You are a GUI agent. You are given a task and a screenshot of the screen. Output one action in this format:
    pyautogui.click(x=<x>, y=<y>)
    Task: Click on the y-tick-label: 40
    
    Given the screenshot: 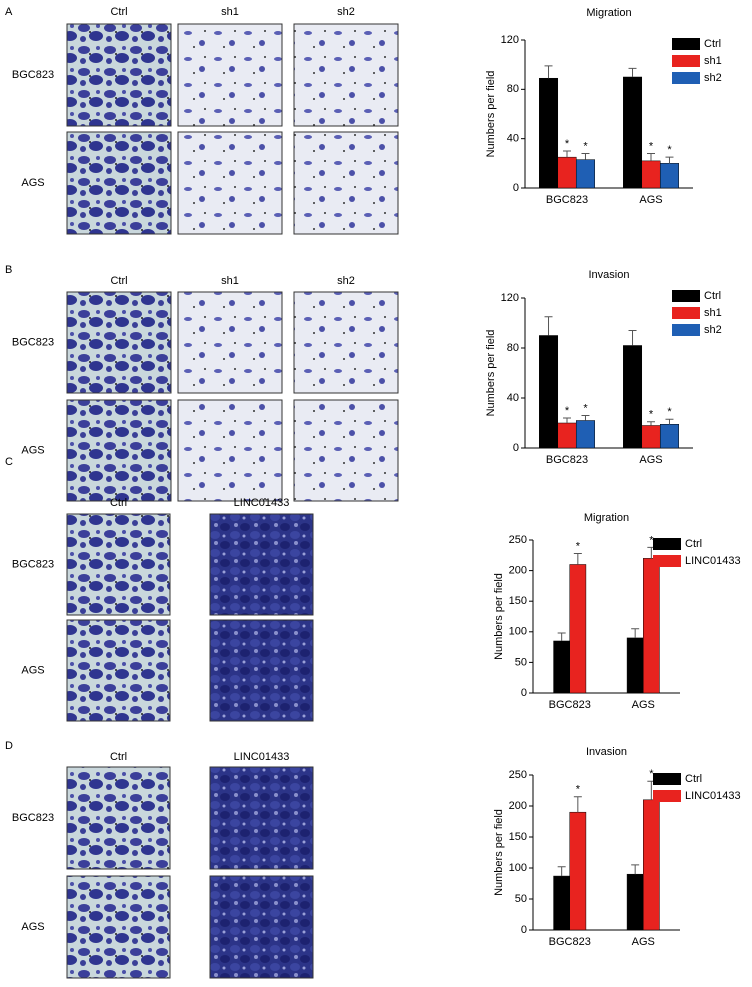 What is the action you would take?
    pyautogui.click(x=513, y=139)
    